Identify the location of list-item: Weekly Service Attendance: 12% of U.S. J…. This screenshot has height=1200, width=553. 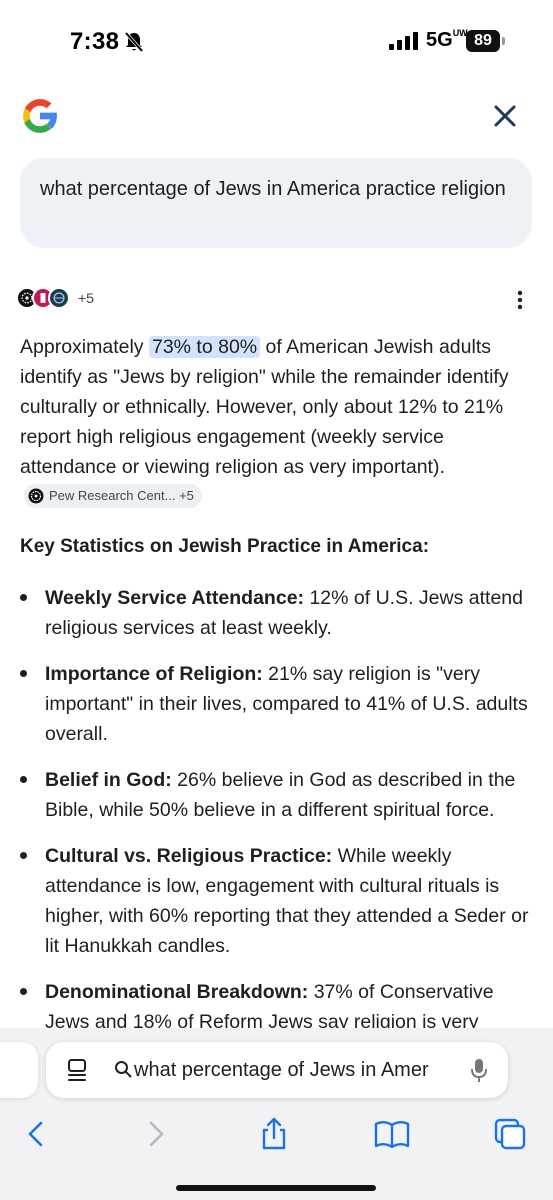
(279, 613).